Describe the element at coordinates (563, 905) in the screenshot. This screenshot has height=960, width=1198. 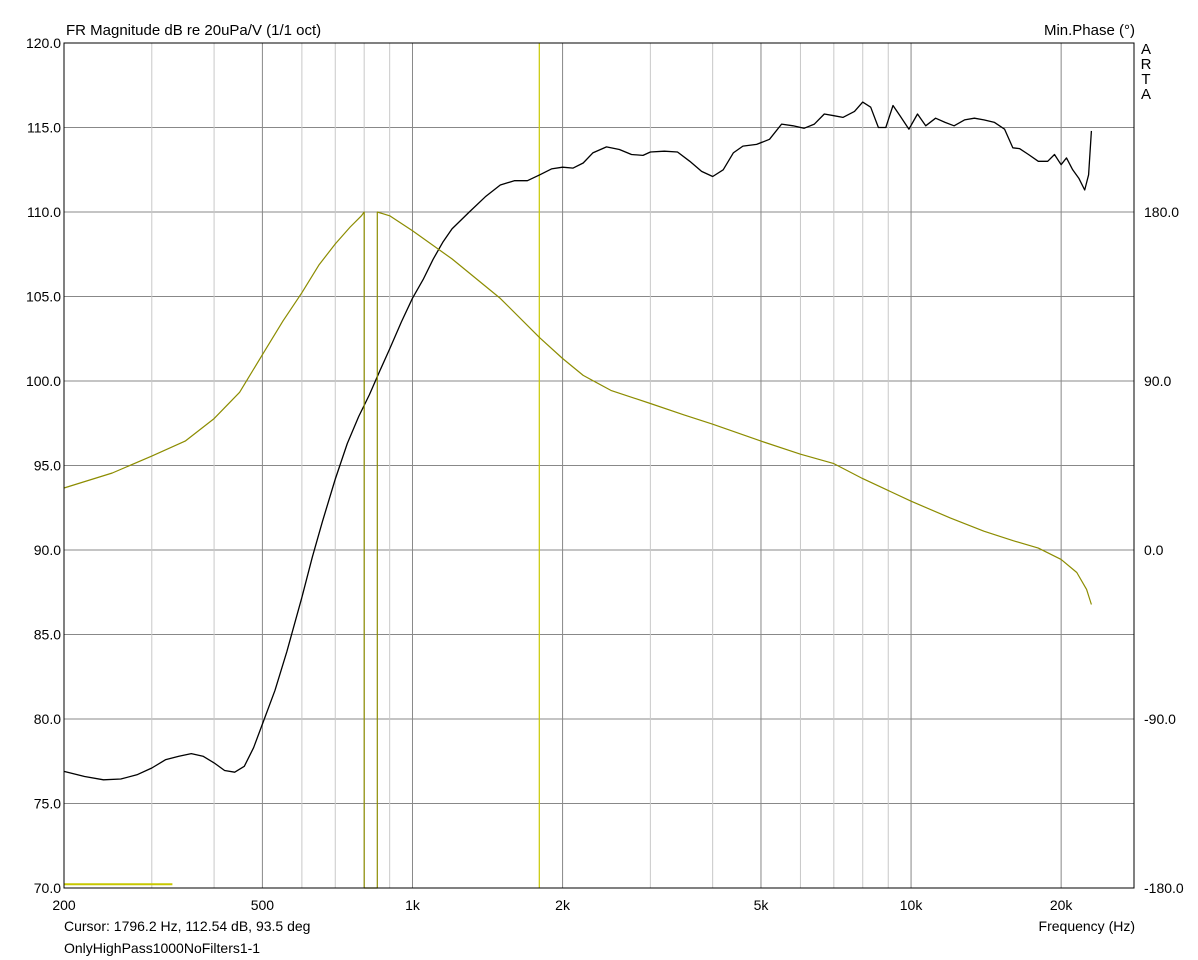
I see `x-tick-label: 2k` at that location.